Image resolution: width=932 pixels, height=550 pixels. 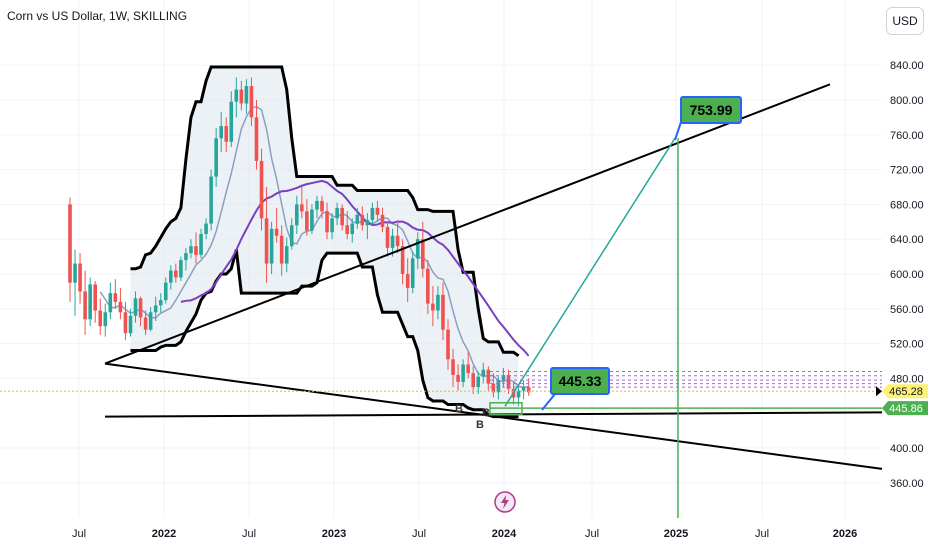 I want to click on price-arrow-icon, so click(x=879, y=391).